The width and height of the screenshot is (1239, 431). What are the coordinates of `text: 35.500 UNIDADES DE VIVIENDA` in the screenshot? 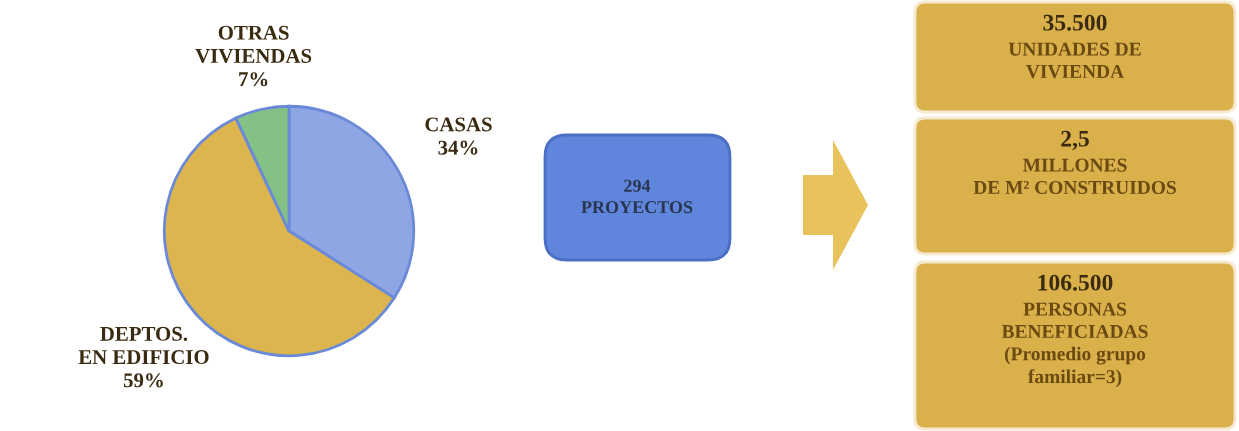 It's located at (1074, 46).